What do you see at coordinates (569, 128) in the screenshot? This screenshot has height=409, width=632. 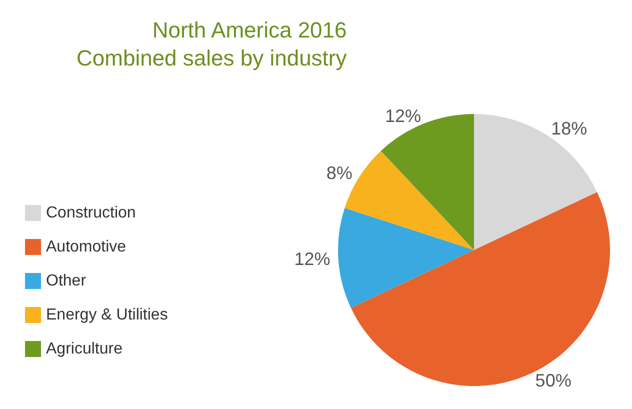 I see `data-label: 18%` at bounding box center [569, 128].